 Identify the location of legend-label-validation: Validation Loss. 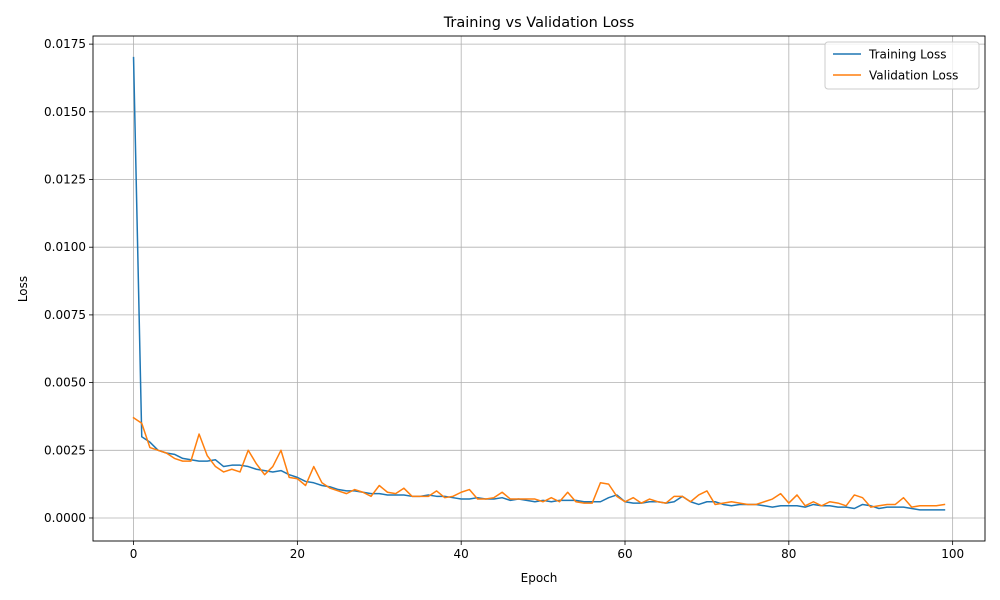
(913, 76).